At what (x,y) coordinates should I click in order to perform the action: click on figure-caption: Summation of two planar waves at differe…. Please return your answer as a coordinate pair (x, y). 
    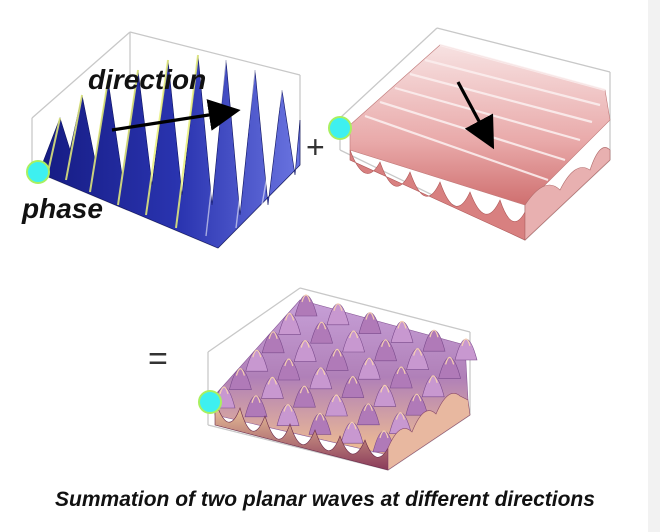
    Looking at the image, I should click on (325, 499).